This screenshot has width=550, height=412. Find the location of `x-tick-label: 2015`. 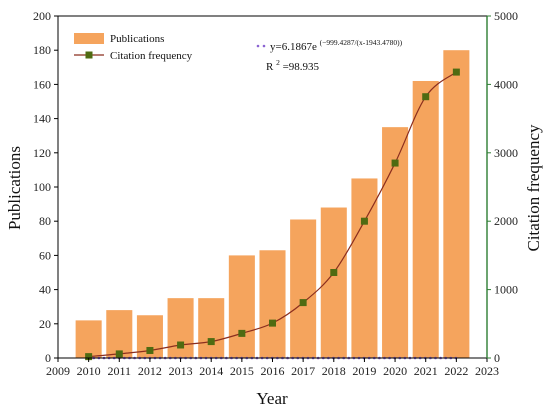

x-tick-label: 2015 is located at coordinates (242, 371).